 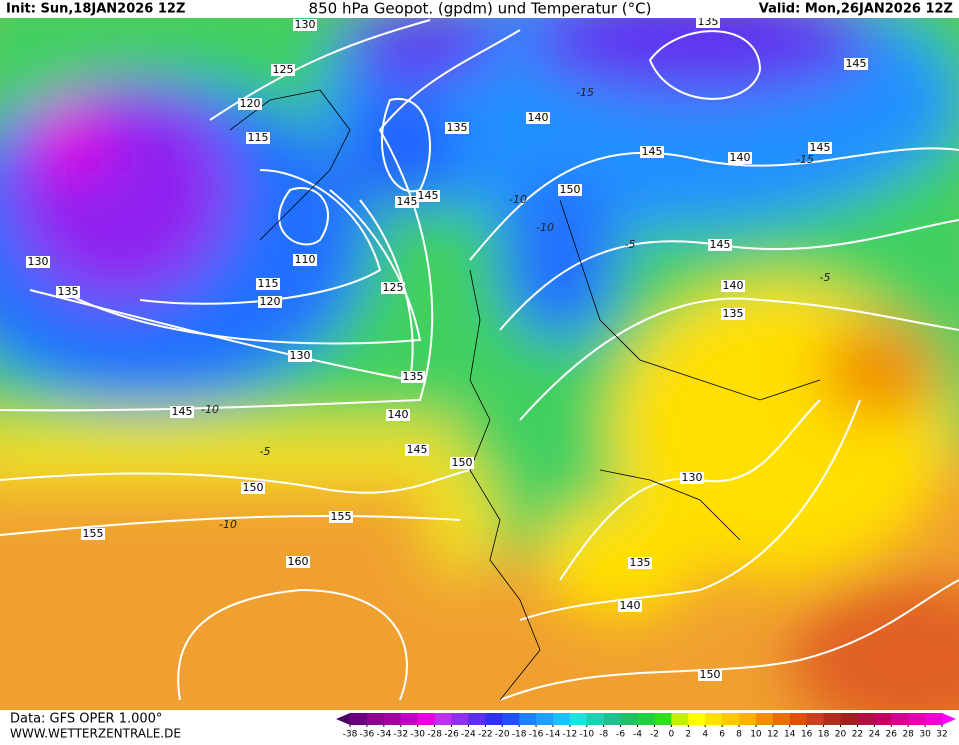 I want to click on colorbar-label: -20, so click(x=502, y=735).